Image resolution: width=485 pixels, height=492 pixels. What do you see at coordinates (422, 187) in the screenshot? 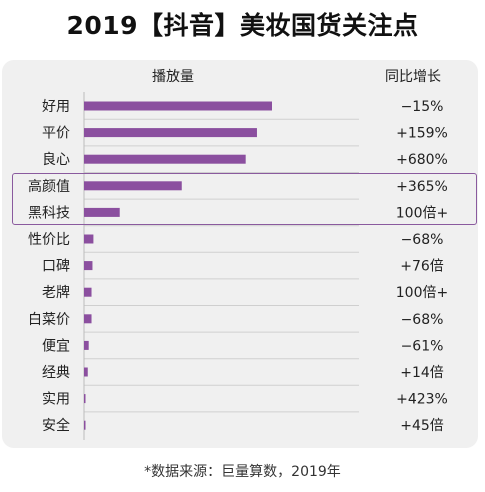
I see `growth-label: +365%` at bounding box center [422, 187].